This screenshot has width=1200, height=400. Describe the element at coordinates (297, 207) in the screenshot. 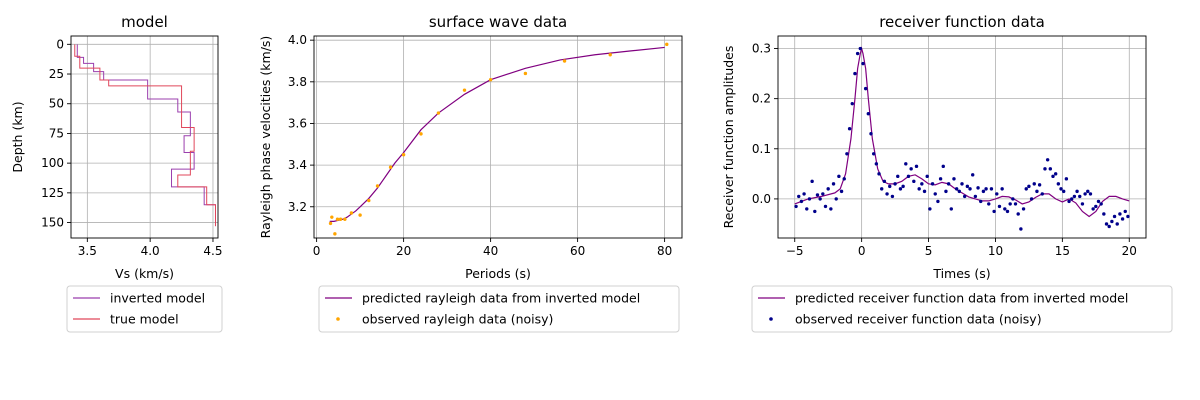

I see `y-tick-label: 3.2` at that location.